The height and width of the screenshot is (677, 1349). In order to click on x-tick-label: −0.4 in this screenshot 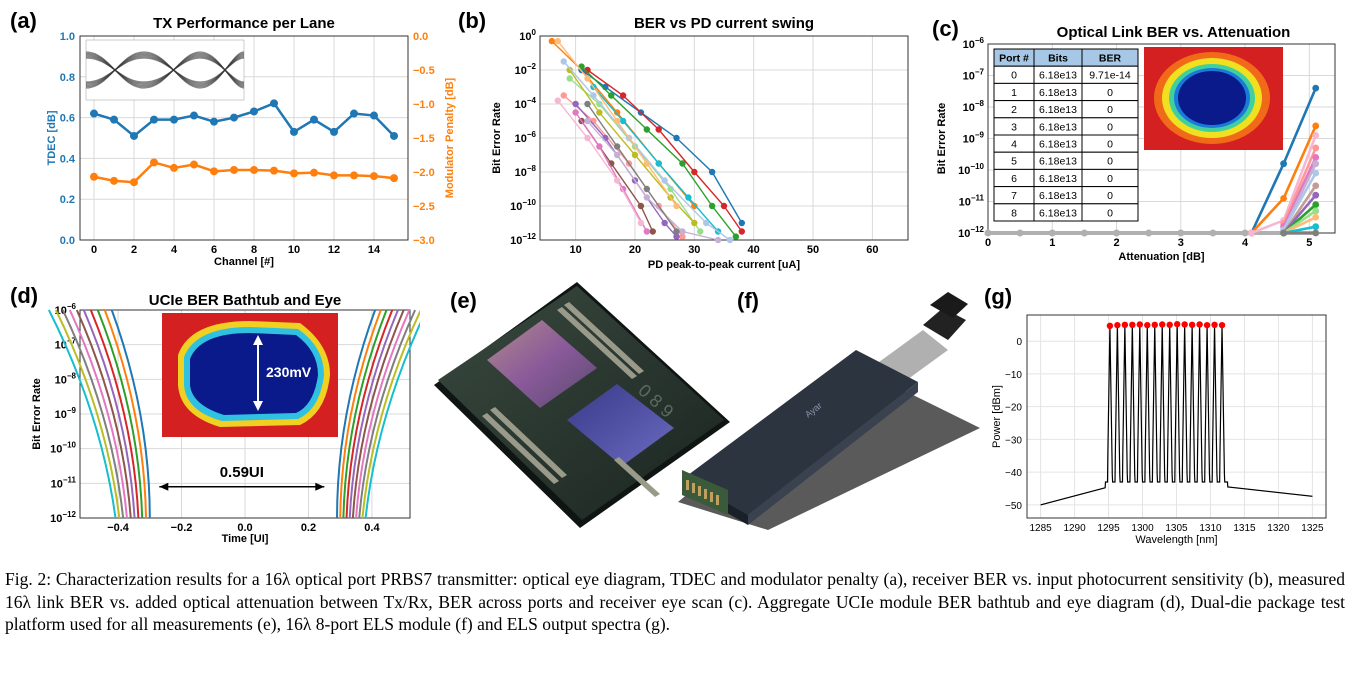, I will do `click(118, 528)`.